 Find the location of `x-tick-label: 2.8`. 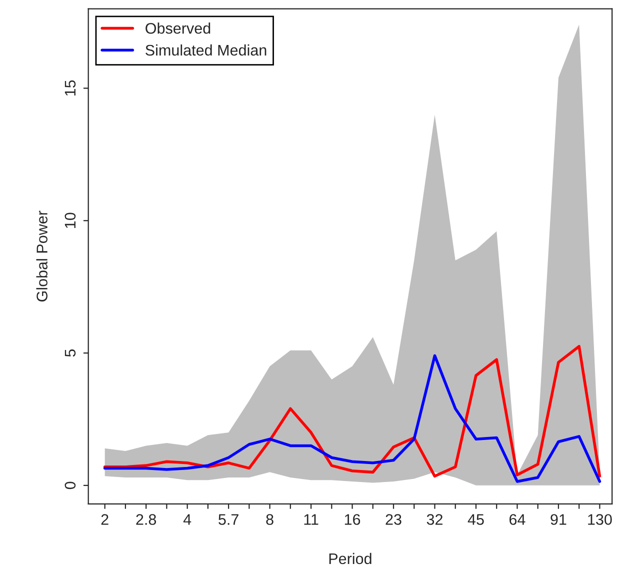

x-tick-label: 2.8 is located at coordinates (146, 519).